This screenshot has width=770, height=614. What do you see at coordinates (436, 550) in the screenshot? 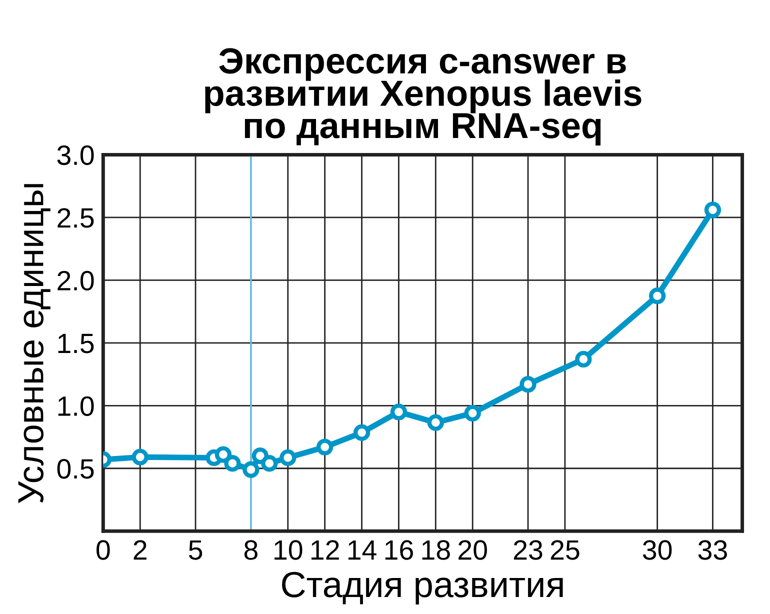
I see `x-tick-label: 18` at bounding box center [436, 550].